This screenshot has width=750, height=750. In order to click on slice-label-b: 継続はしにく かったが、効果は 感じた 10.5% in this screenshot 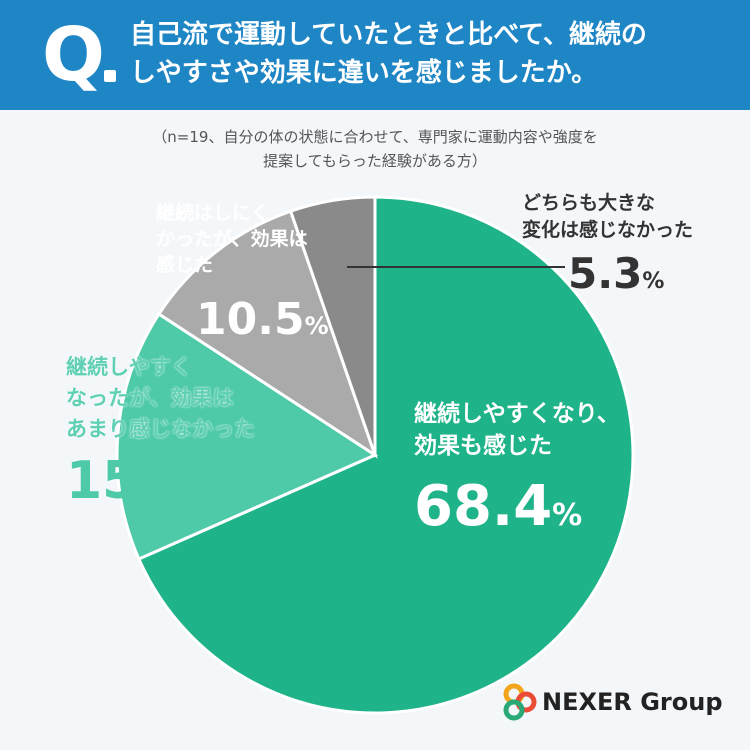, I will do `click(242, 277)`.